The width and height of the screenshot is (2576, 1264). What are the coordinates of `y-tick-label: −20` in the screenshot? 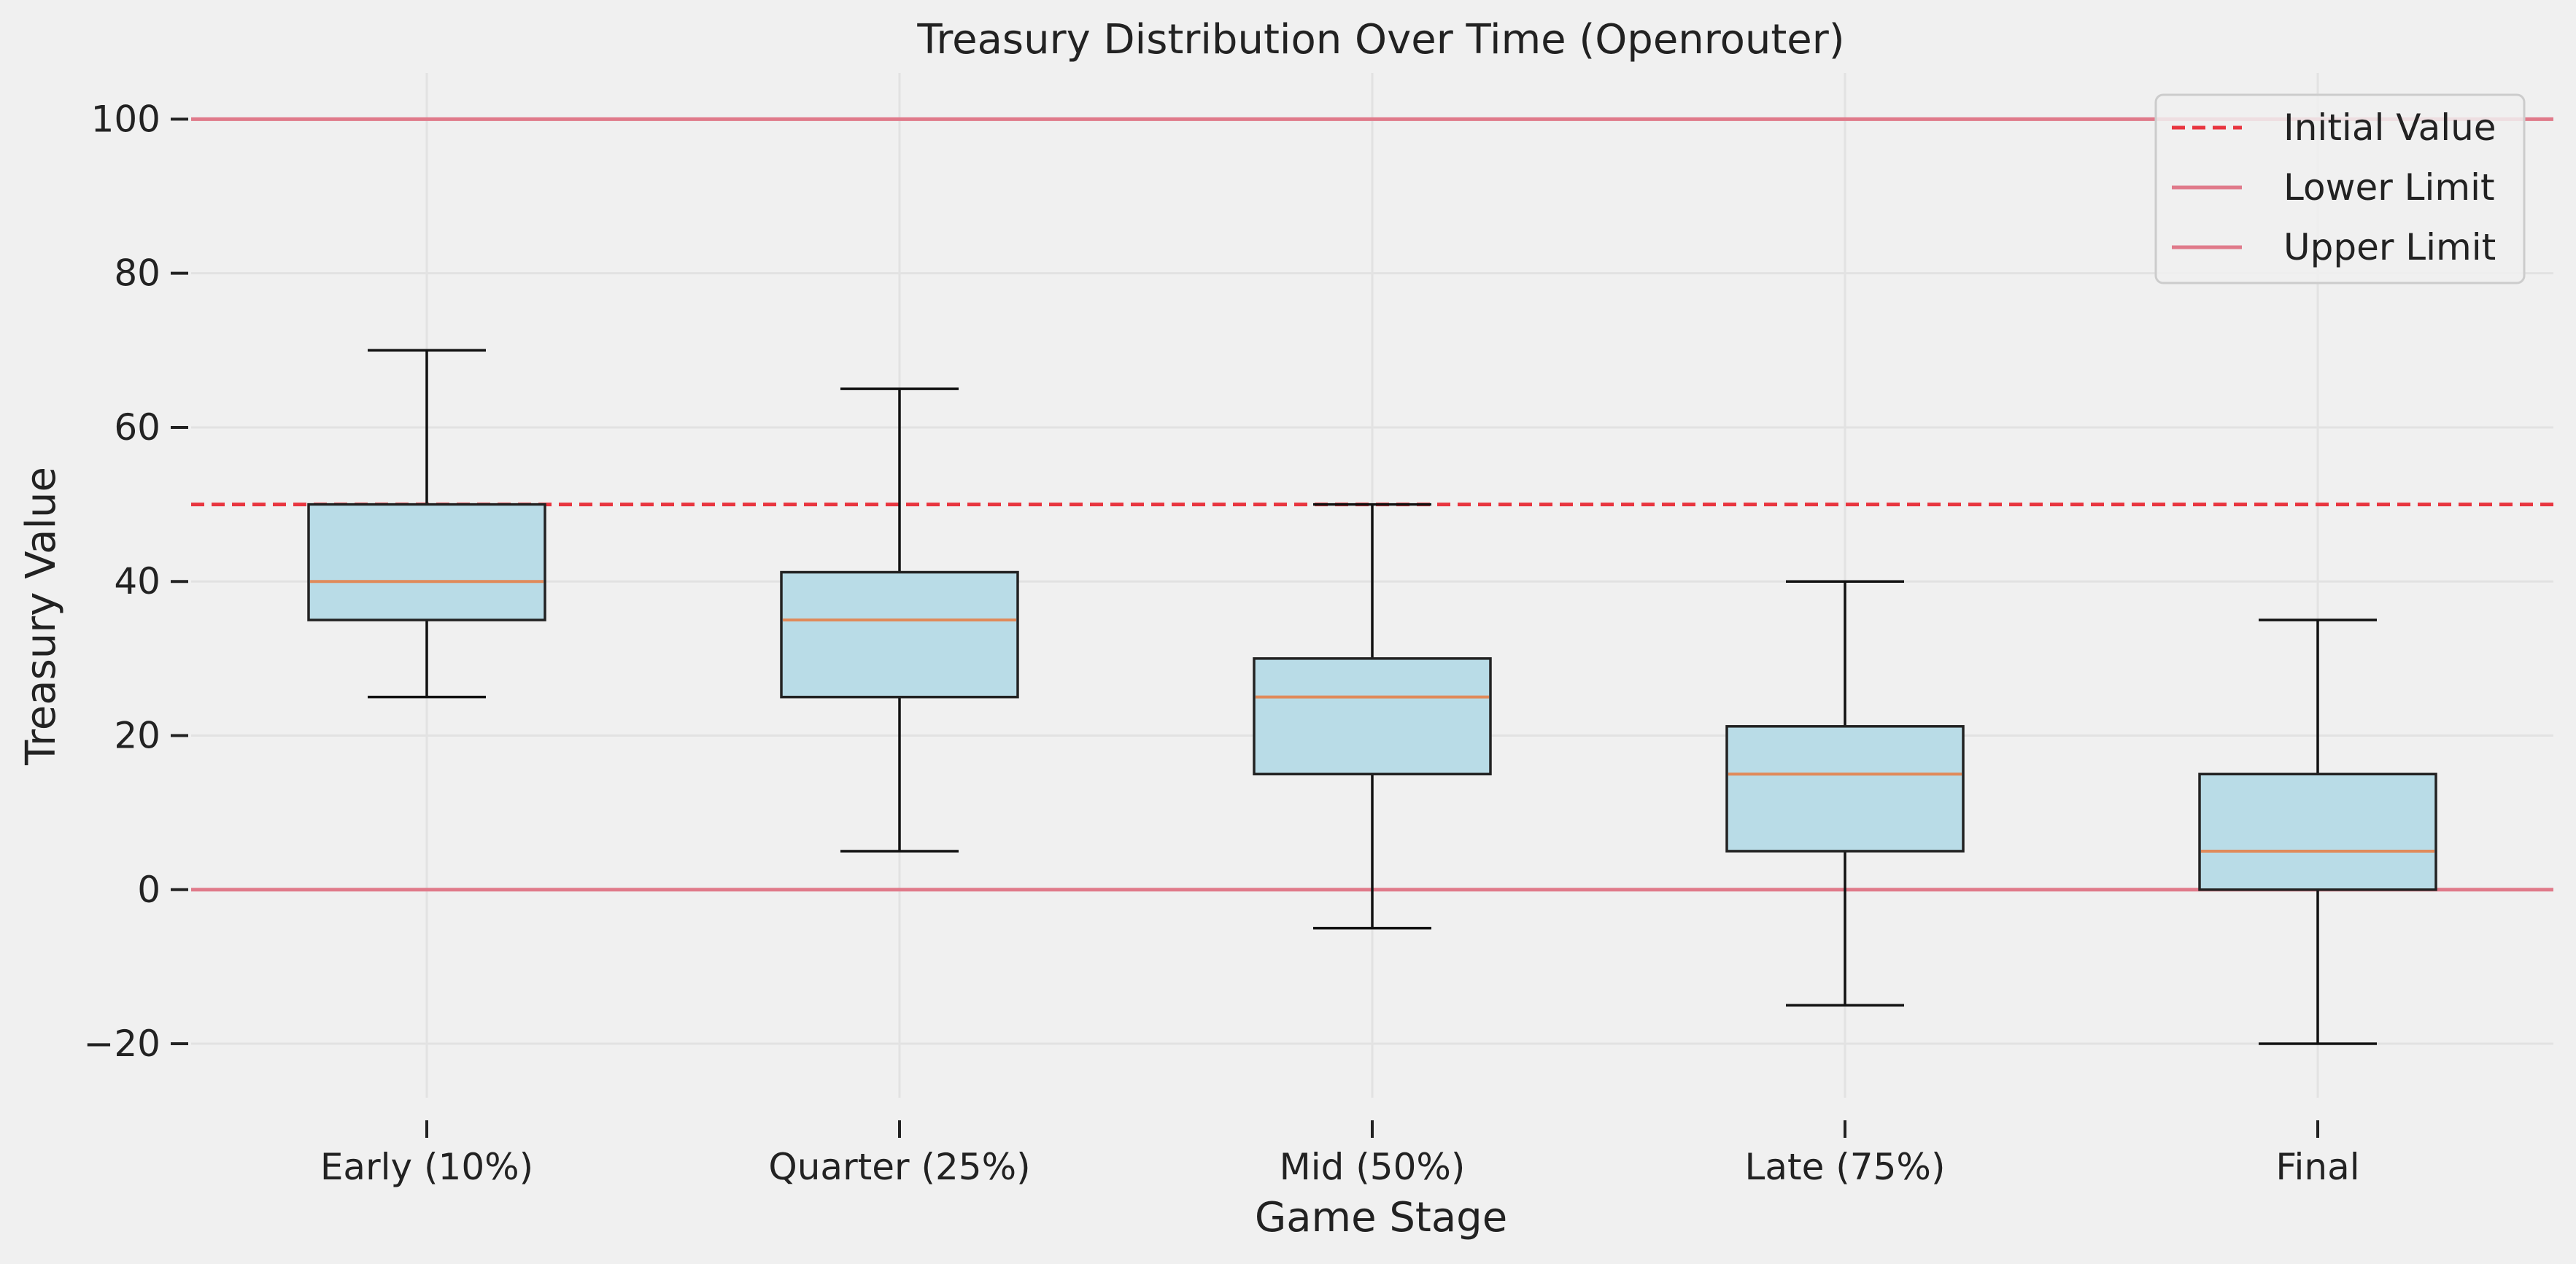 It's located at (121, 1044).